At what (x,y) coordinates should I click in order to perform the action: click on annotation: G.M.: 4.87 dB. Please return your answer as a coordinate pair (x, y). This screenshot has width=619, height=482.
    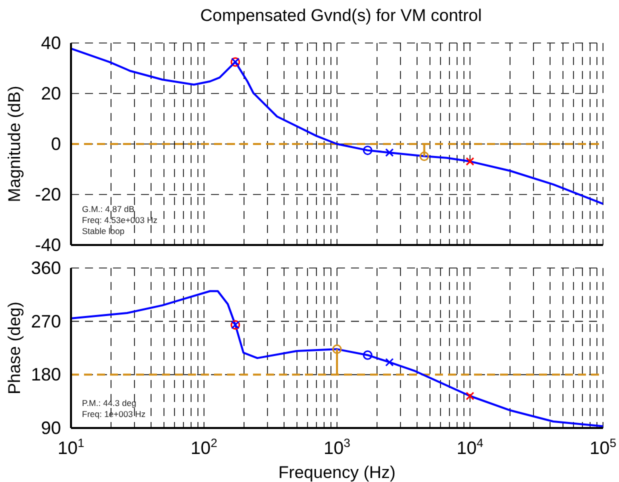
    Looking at the image, I should click on (109, 209).